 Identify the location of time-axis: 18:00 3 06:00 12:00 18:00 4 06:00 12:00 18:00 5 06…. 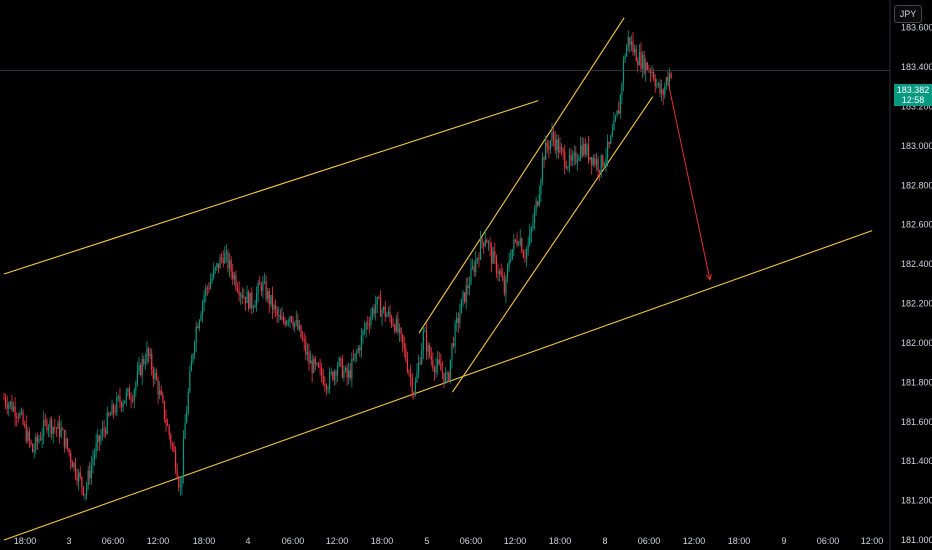
(449, 541).